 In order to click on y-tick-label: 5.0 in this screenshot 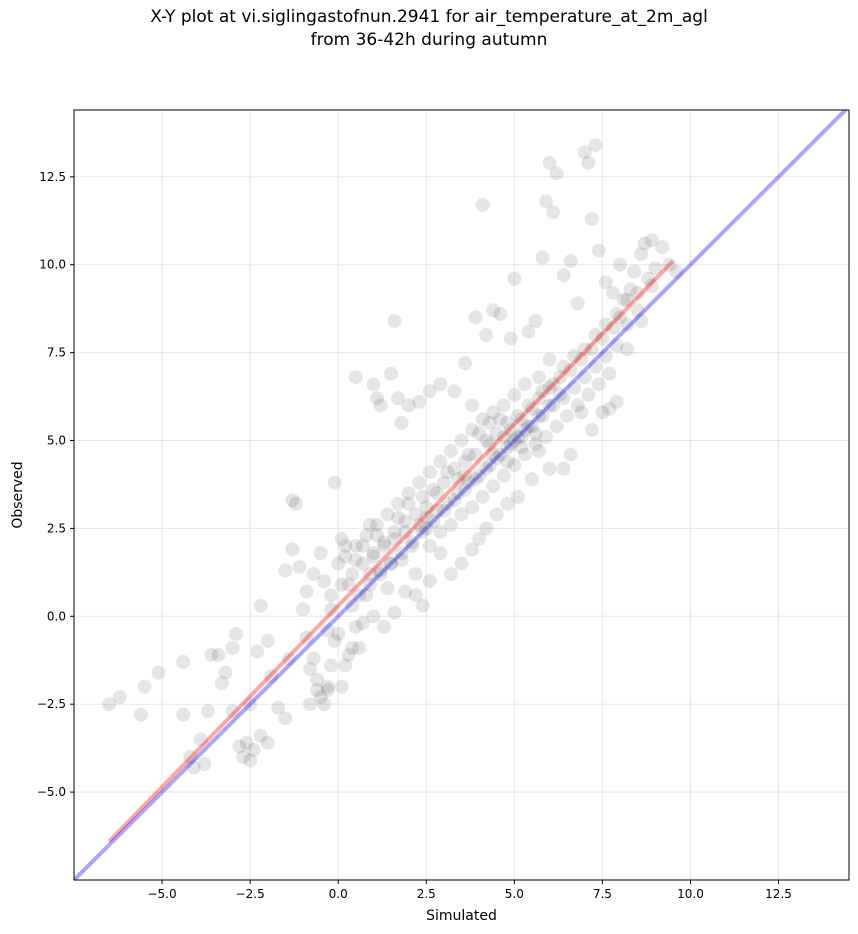, I will do `click(56, 441)`.